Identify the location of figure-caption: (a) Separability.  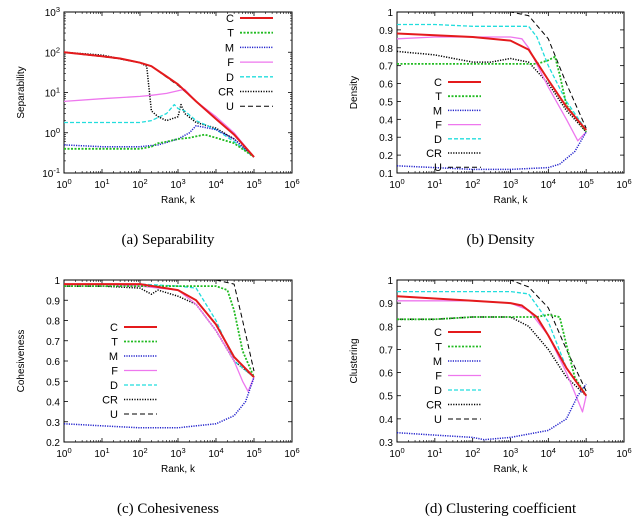
(168, 240).